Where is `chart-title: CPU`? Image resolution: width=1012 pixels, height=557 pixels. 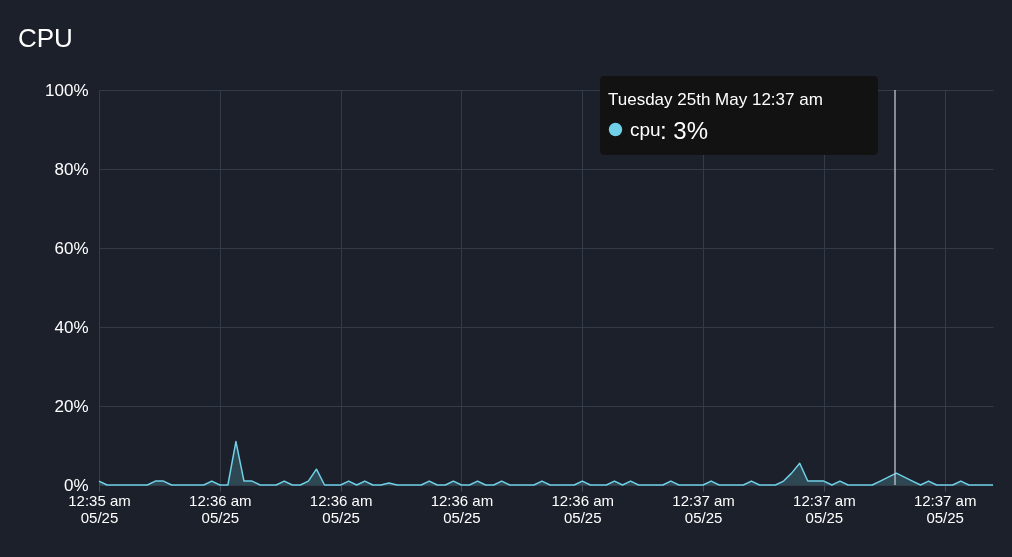 chart-title: CPU is located at coordinates (45, 38).